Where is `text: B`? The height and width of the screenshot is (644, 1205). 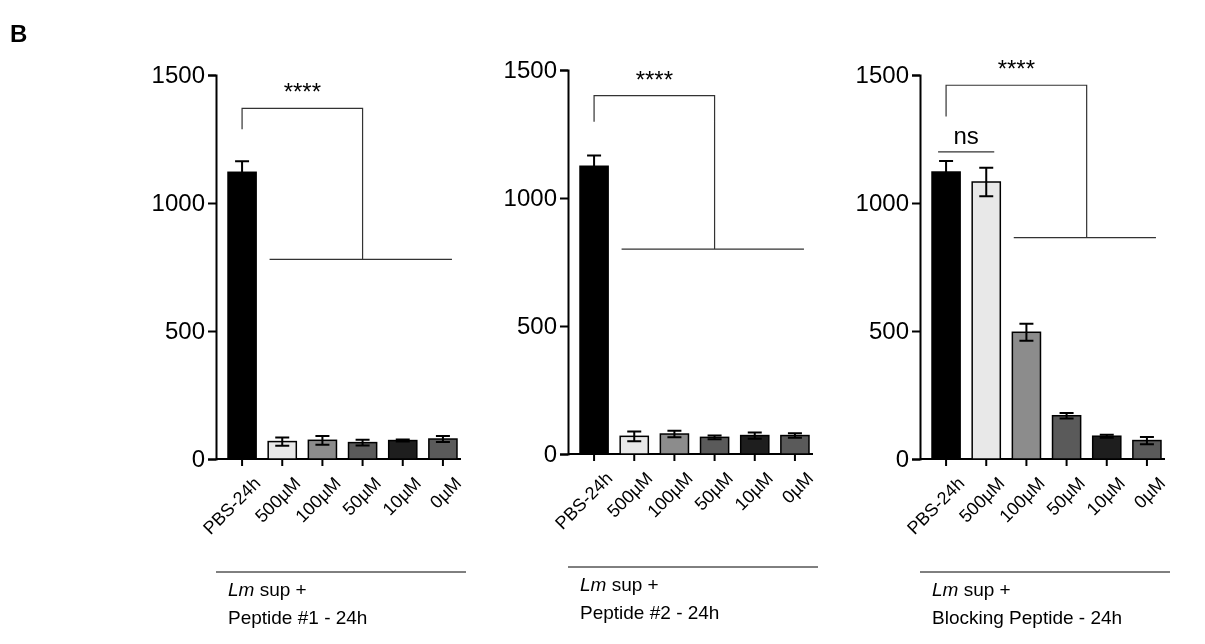 text: B is located at coordinates (19, 33).